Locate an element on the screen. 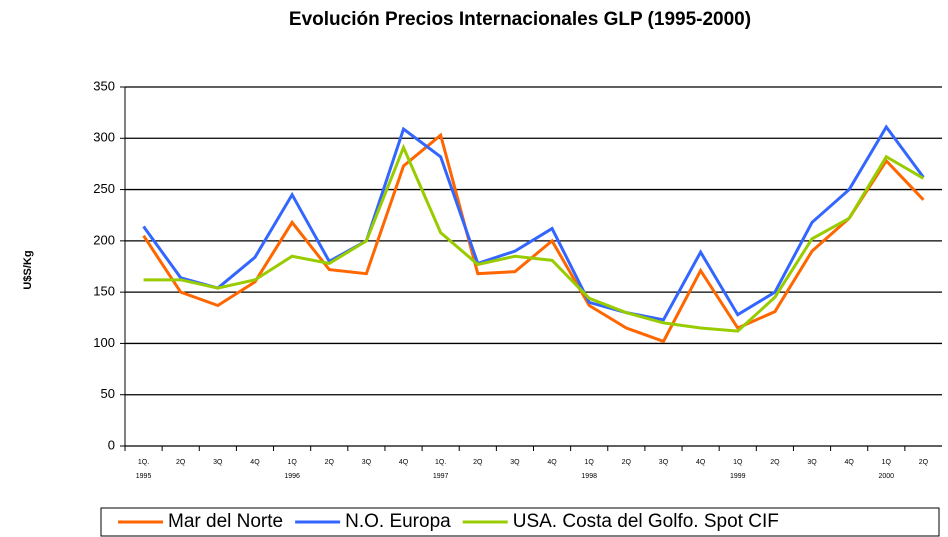 The image size is (948, 537). legend-label: Mar del Norte is located at coordinates (225, 521).